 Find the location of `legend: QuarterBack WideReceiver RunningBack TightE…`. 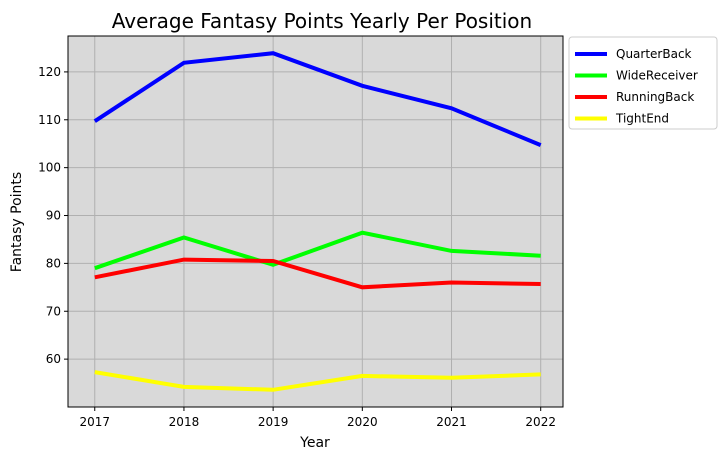

legend: QuarterBack WideReceiver RunningBack TightE… is located at coordinates (643, 83).